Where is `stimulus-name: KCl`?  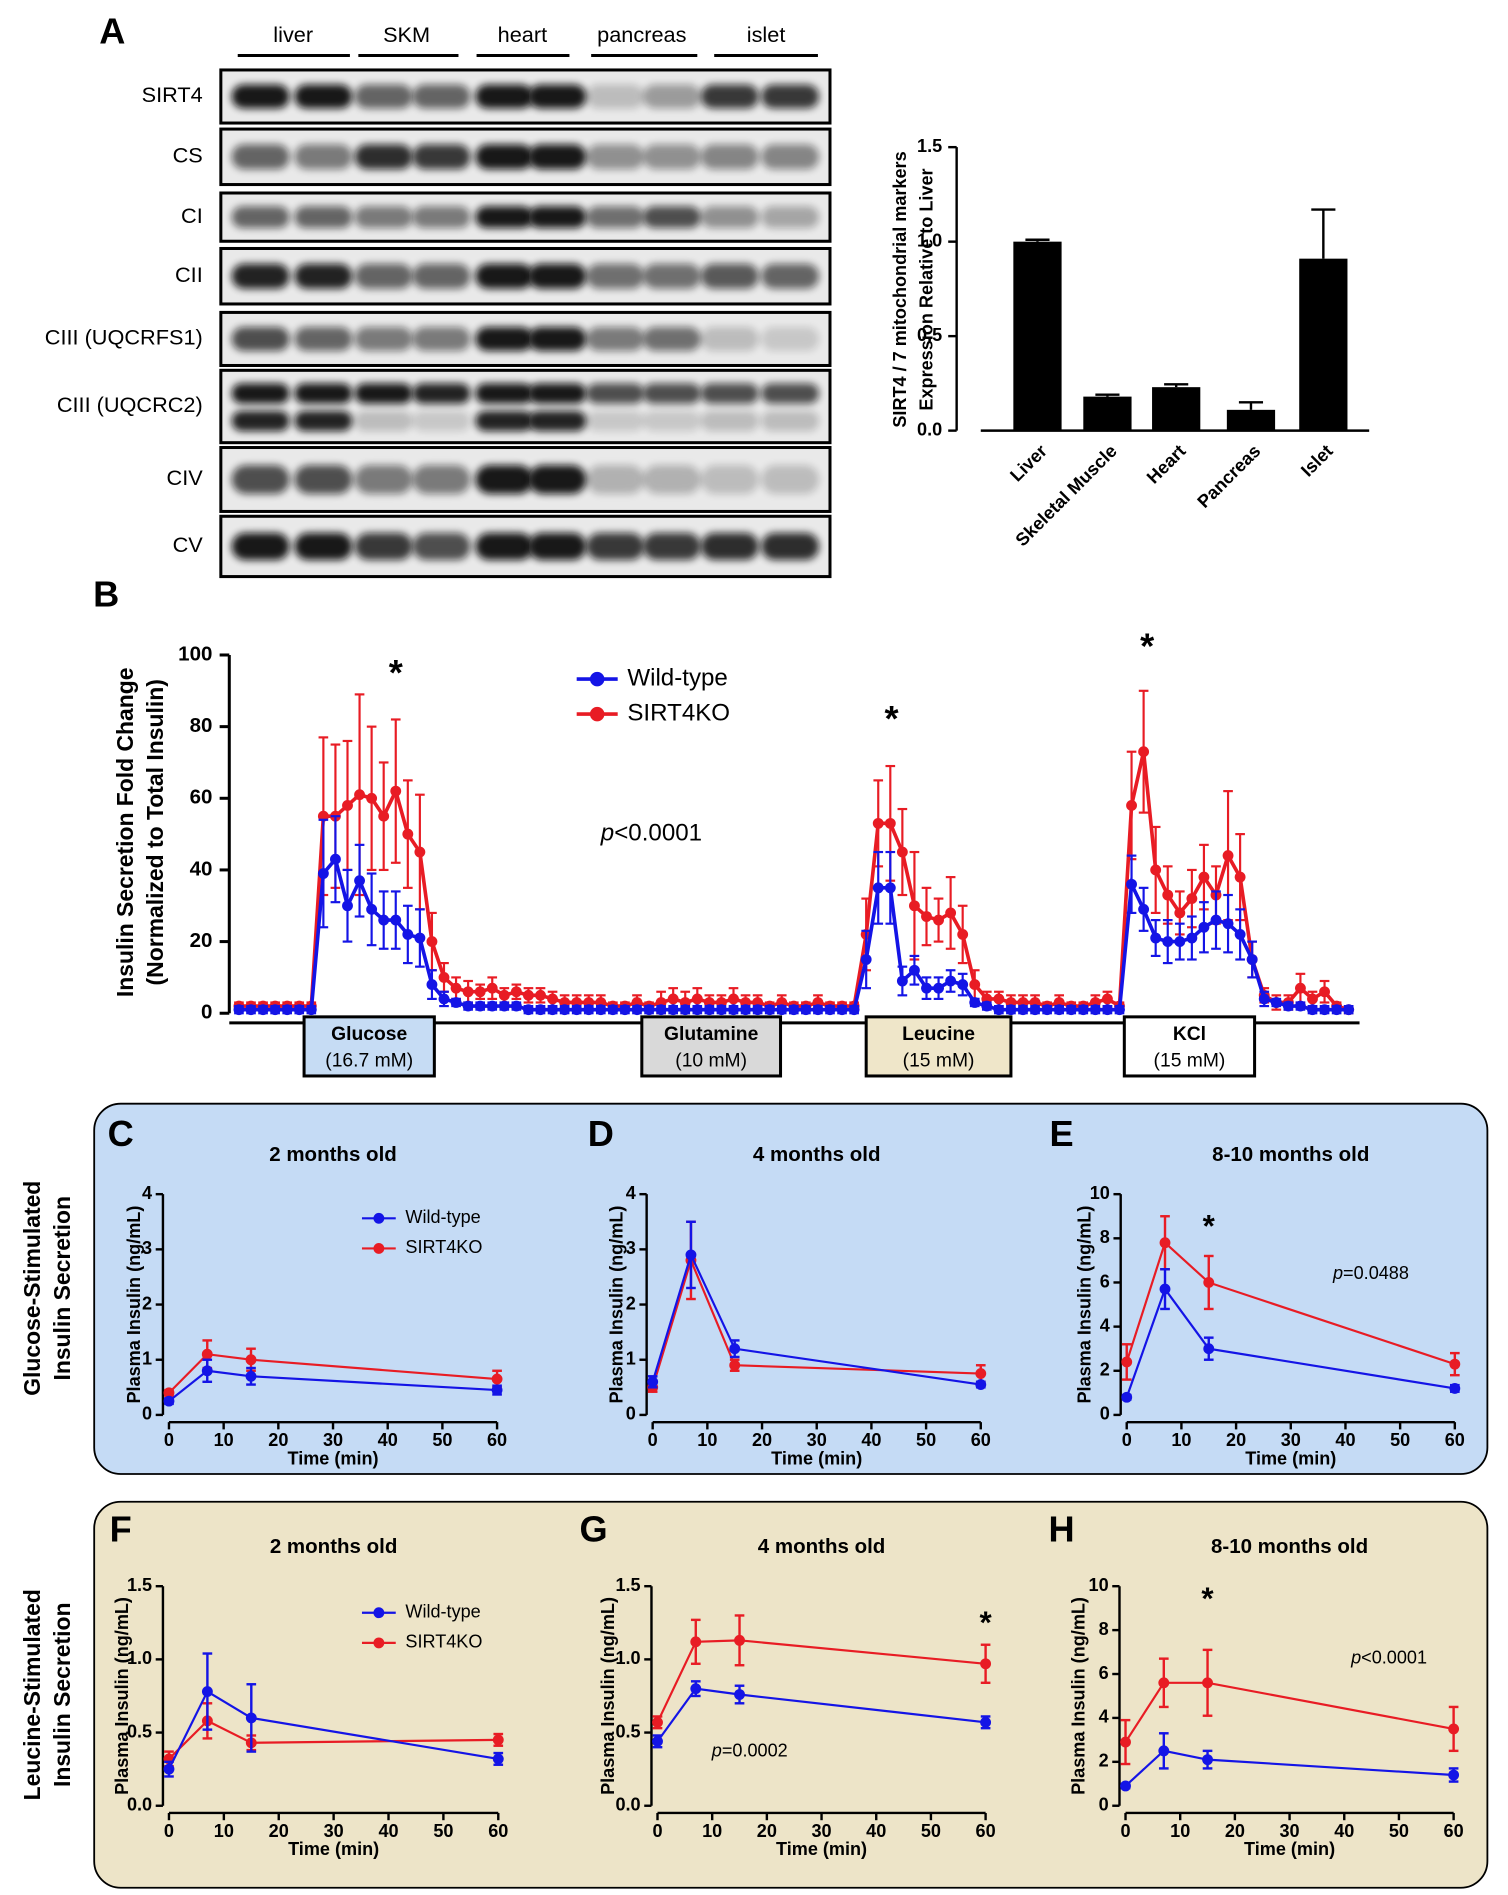 stimulus-name: KCl is located at coordinates (1189, 1034).